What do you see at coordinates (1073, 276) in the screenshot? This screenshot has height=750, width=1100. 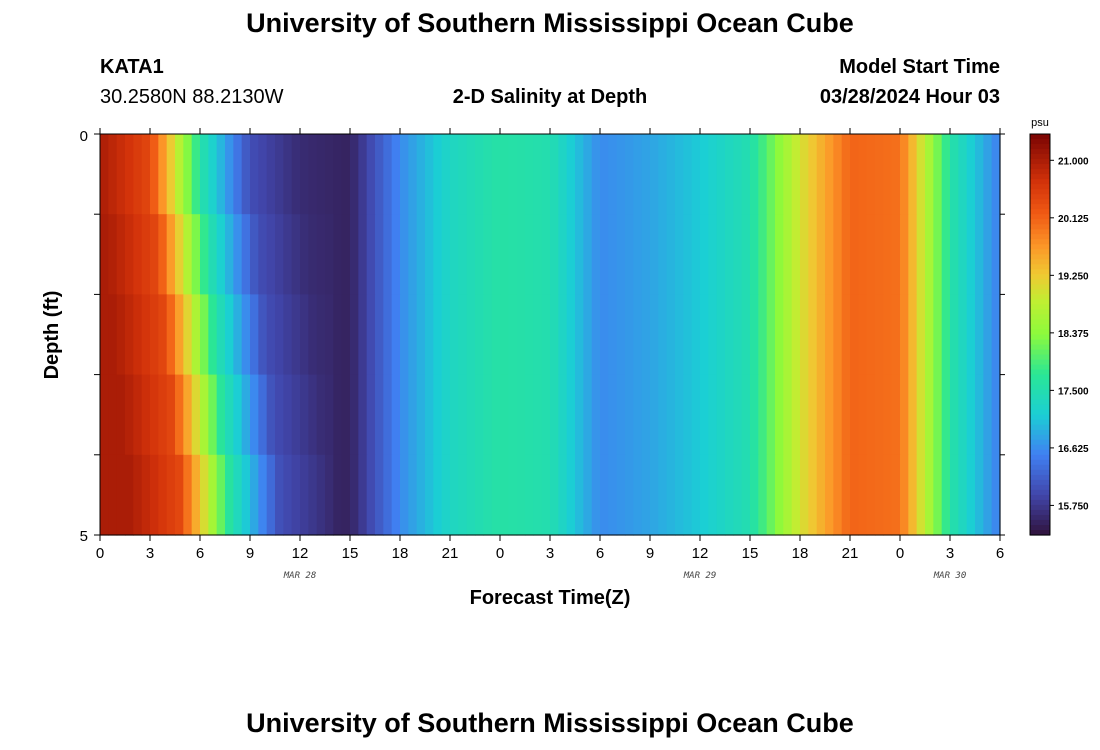 I see `colorbar-tick-label: 19.250` at bounding box center [1073, 276].